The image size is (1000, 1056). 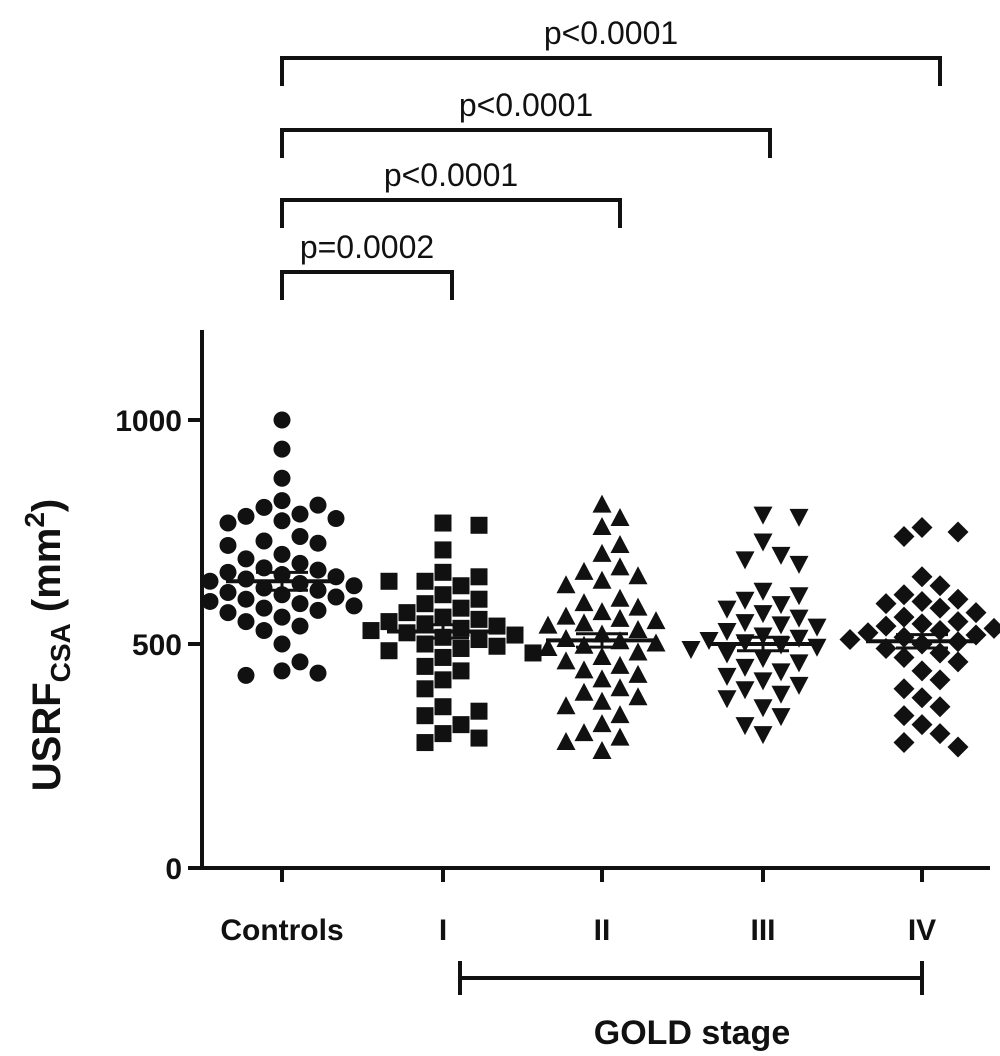 What do you see at coordinates (691, 1006) in the screenshot?
I see `group-bracket: GOLD stage` at bounding box center [691, 1006].